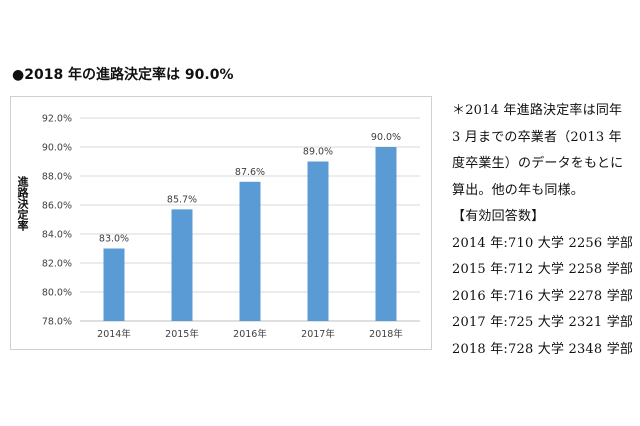  Describe the element at coordinates (114, 239) in the screenshot. I see `data-label: 83.0%` at that location.